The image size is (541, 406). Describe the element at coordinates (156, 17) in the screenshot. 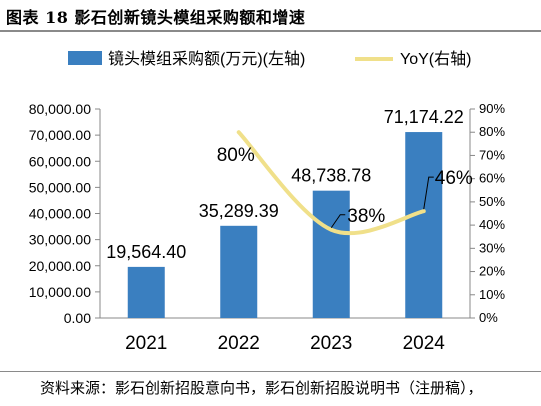

I see `figure-title: 图表 18 影石创新镜头模组采购额和增速` at that location.